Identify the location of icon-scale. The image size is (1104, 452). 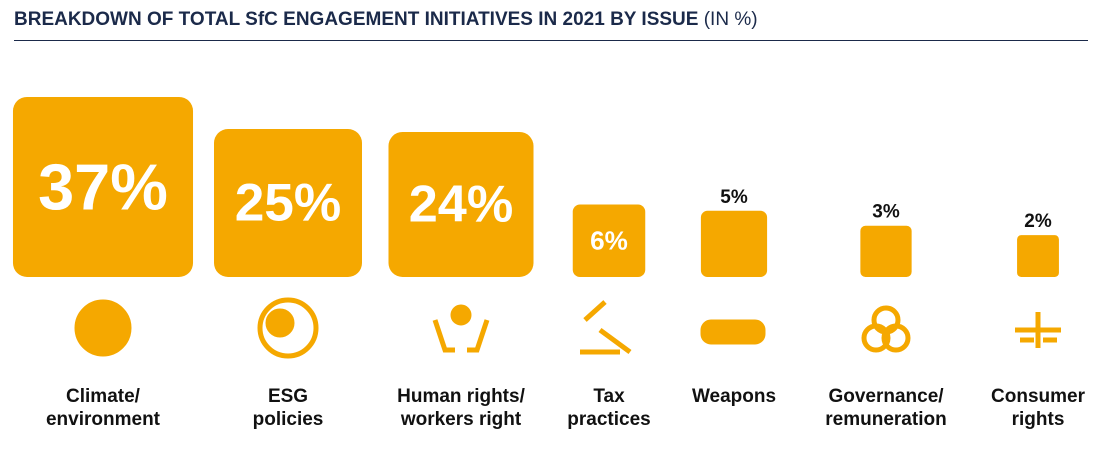
(1038, 330).